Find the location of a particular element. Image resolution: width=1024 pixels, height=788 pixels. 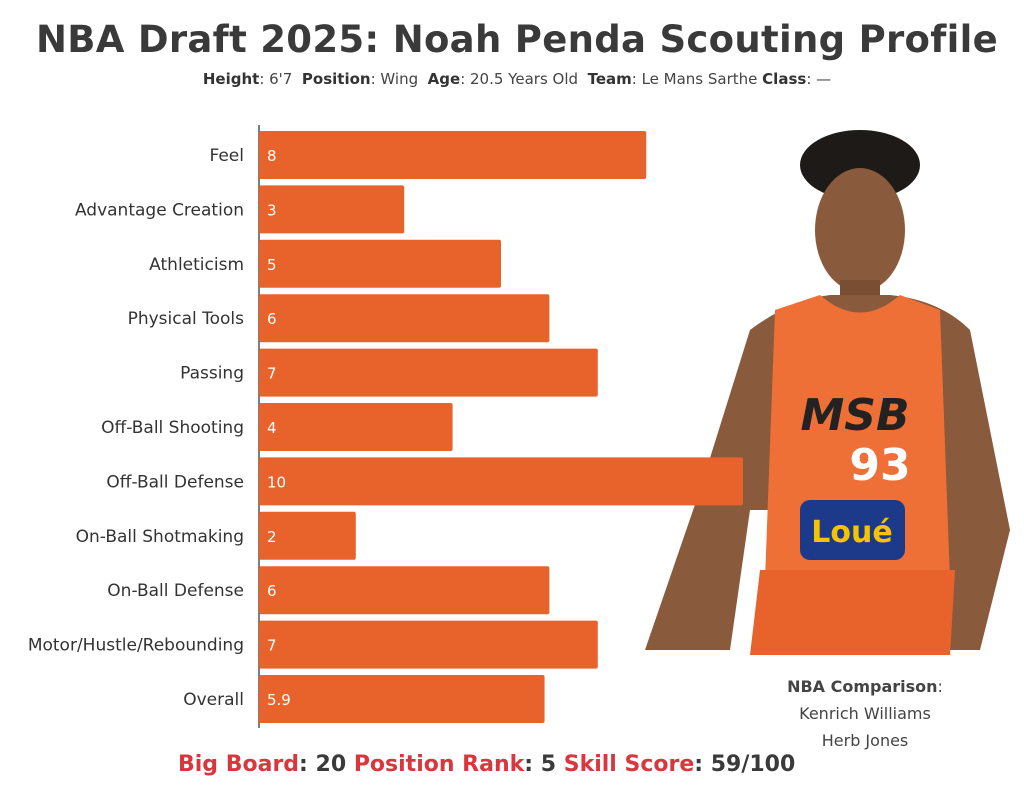

category-label: Passing is located at coordinates (212, 374).